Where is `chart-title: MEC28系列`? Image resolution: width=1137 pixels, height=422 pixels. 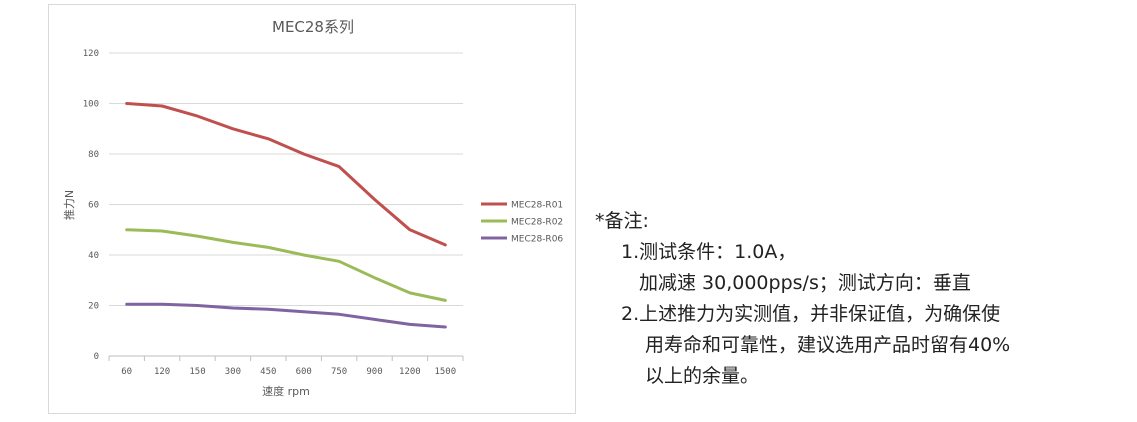
chart-title: MEC28系列 is located at coordinates (313, 27).